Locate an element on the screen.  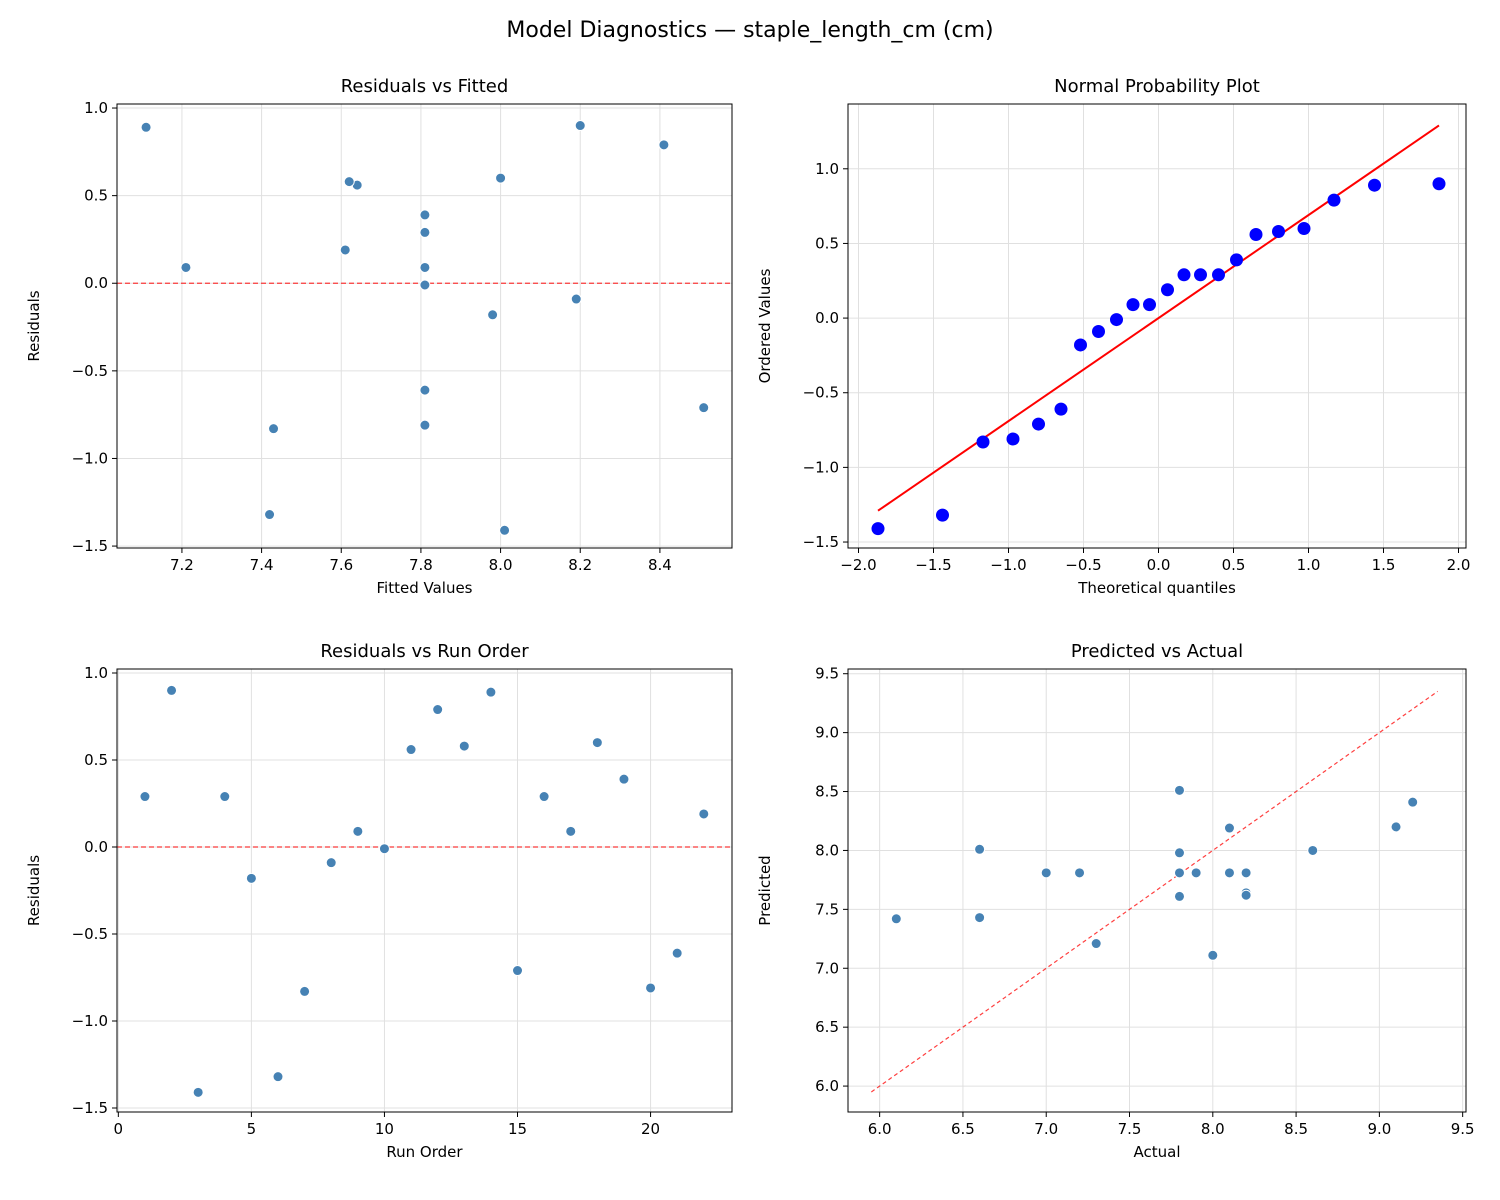
x-axis-label: Run Order is located at coordinates (424, 1152).